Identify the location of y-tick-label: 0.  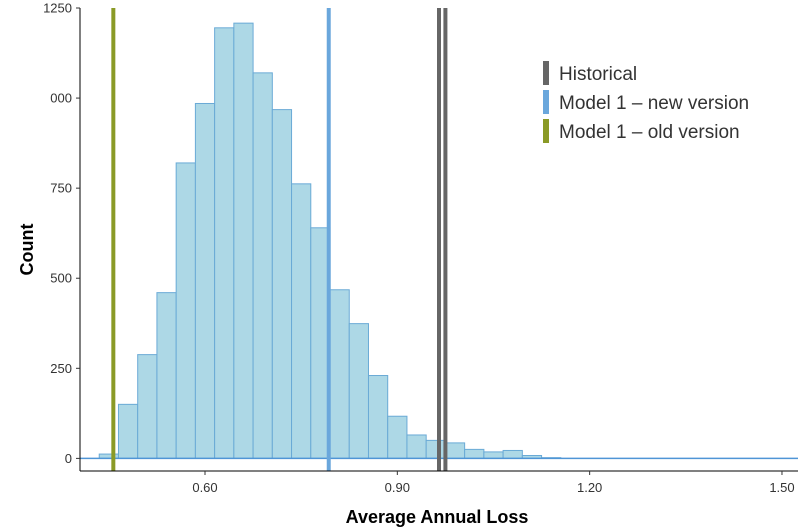
(68, 458).